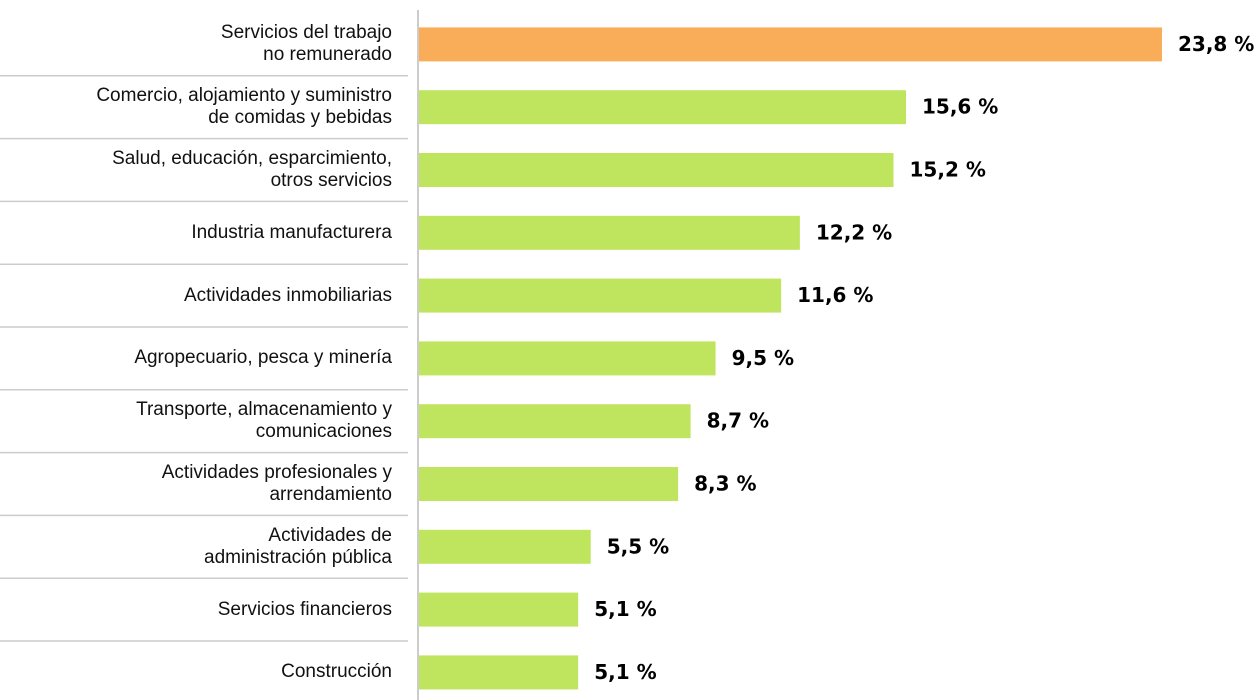 The width and height of the screenshot is (1257, 700). Describe the element at coordinates (291, 232) in the screenshot. I see `category-label: Industria manufacturera` at that location.